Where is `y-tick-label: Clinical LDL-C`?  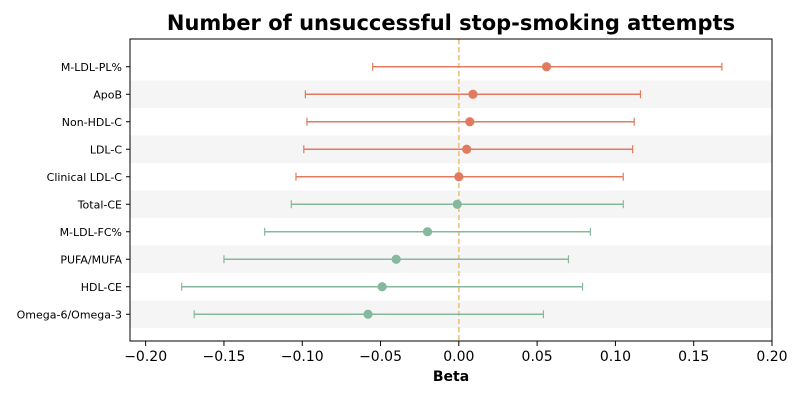
y-tick-label: Clinical LDL-C is located at coordinates (85, 177).